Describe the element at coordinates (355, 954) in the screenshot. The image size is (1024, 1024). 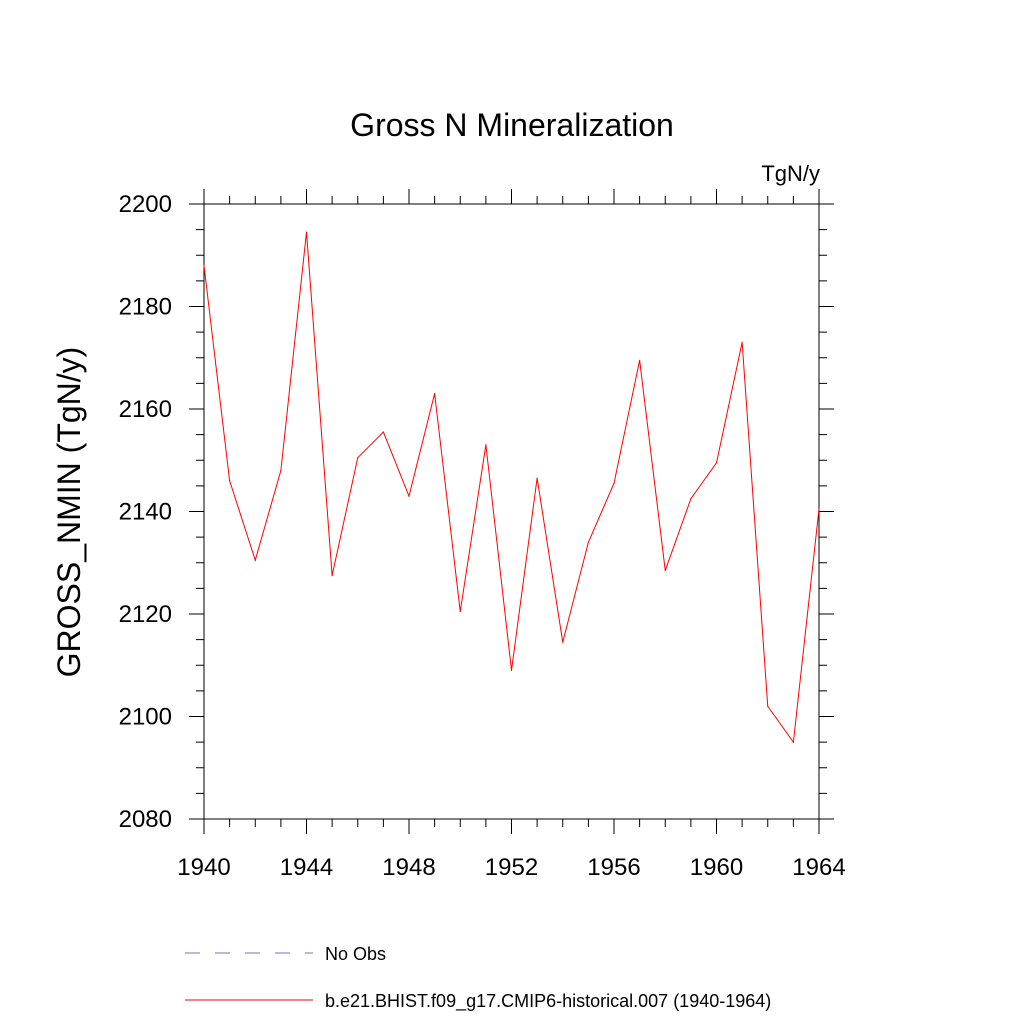
I see `legend-label-no-obs: No Obs` at that location.